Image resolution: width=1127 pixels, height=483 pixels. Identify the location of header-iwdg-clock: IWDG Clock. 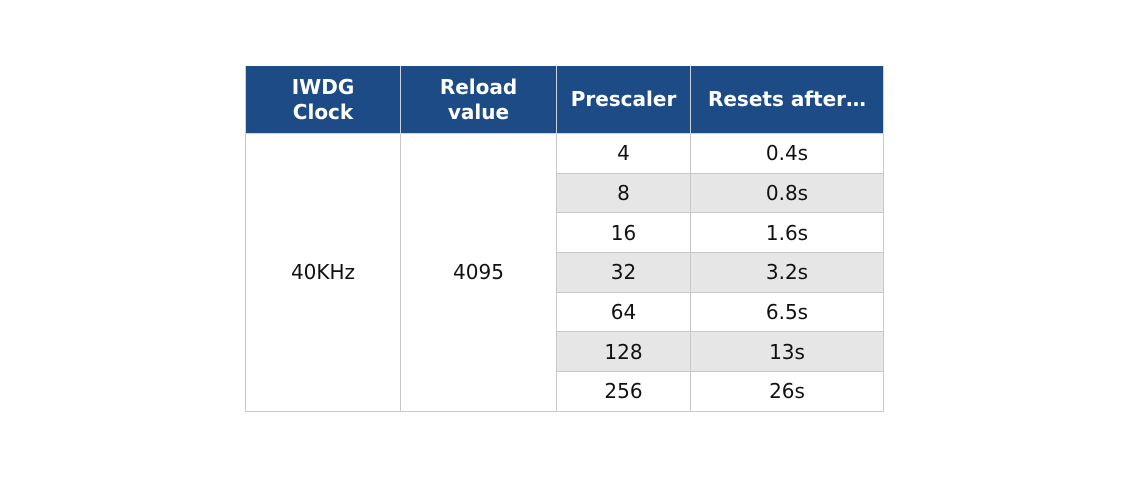
(323, 100).